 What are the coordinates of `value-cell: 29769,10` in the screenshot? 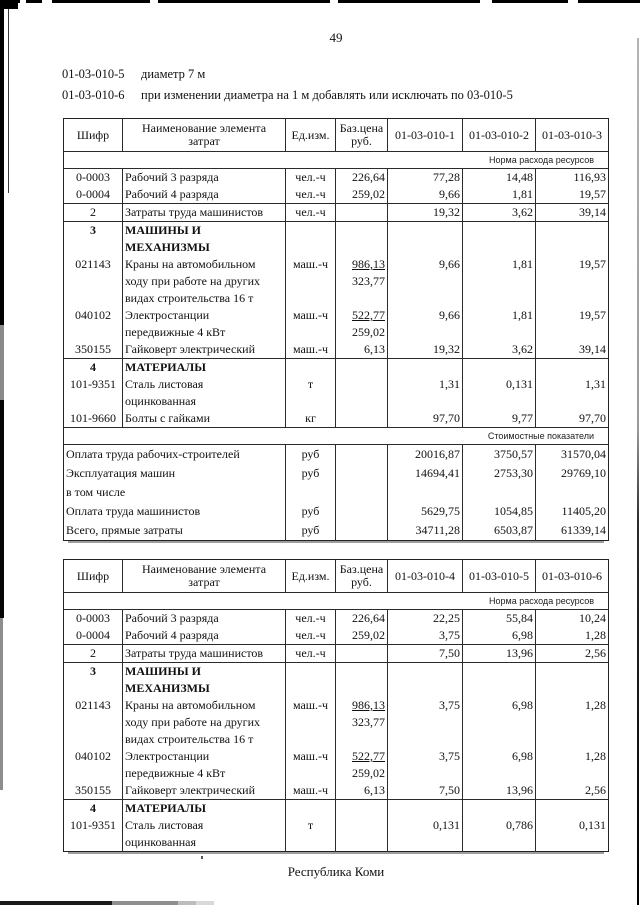 It's located at (572, 473).